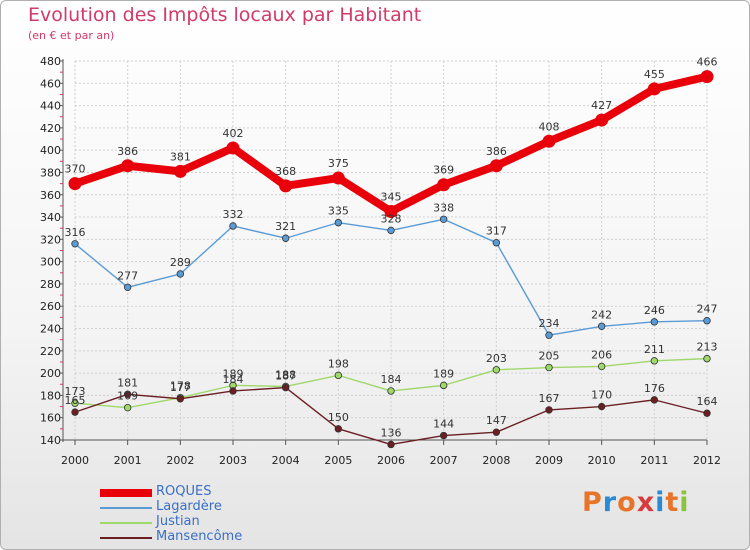  What do you see at coordinates (602, 460) in the screenshot?
I see `x-tick-label: 2010` at bounding box center [602, 460].